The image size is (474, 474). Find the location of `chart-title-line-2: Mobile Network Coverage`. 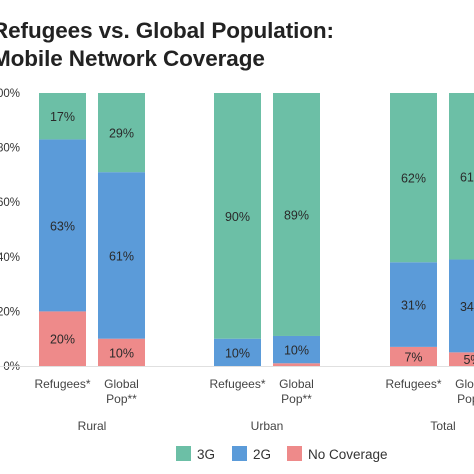

chart-title-line-2: Mobile Network Coverage is located at coordinates (132, 58).